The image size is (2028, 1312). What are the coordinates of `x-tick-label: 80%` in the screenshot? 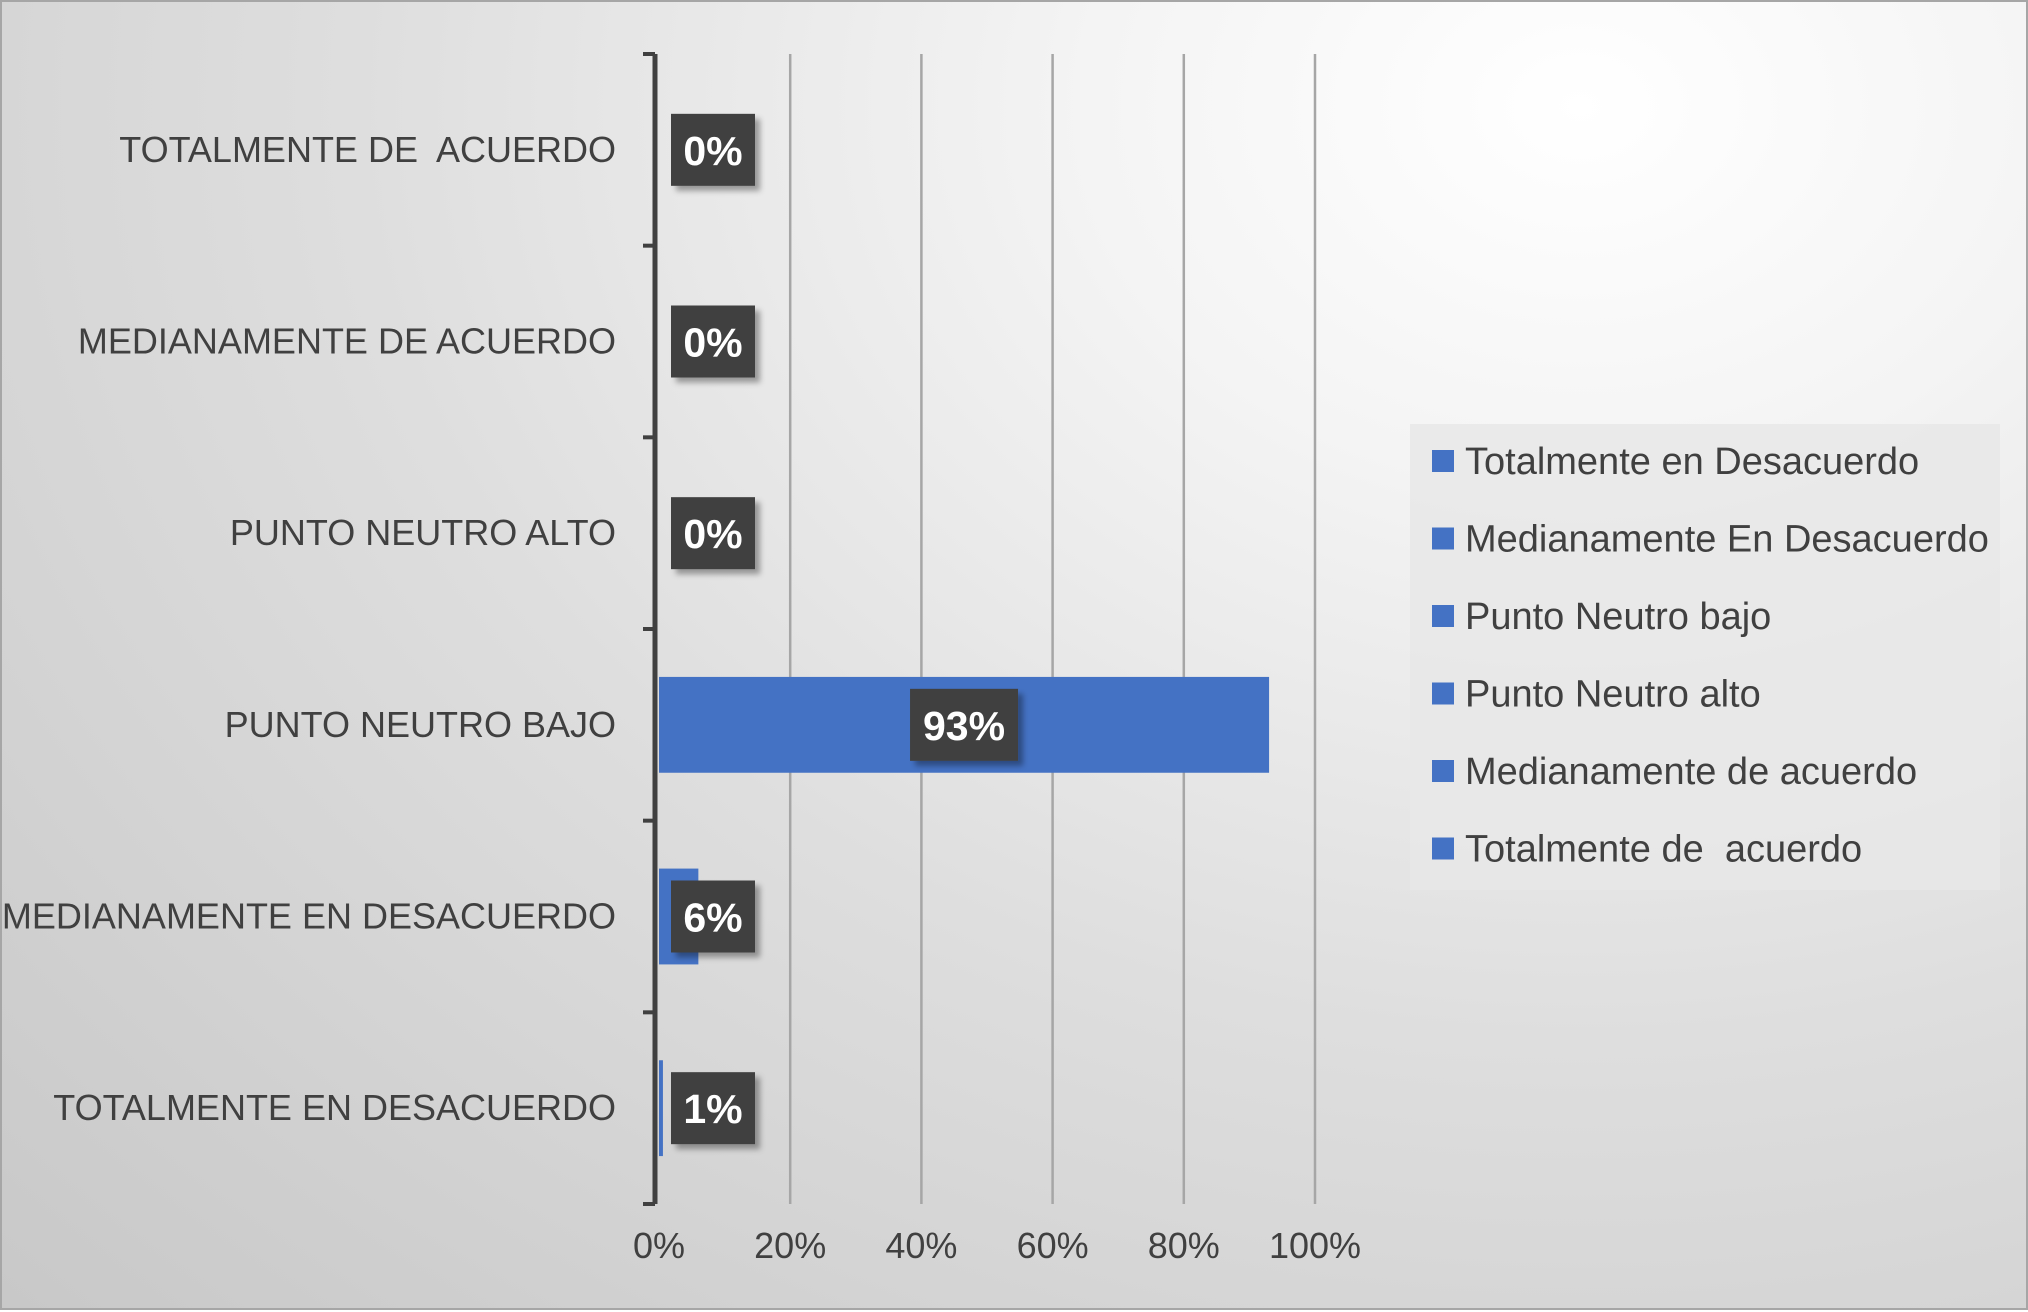 It's located at (1184, 1245).